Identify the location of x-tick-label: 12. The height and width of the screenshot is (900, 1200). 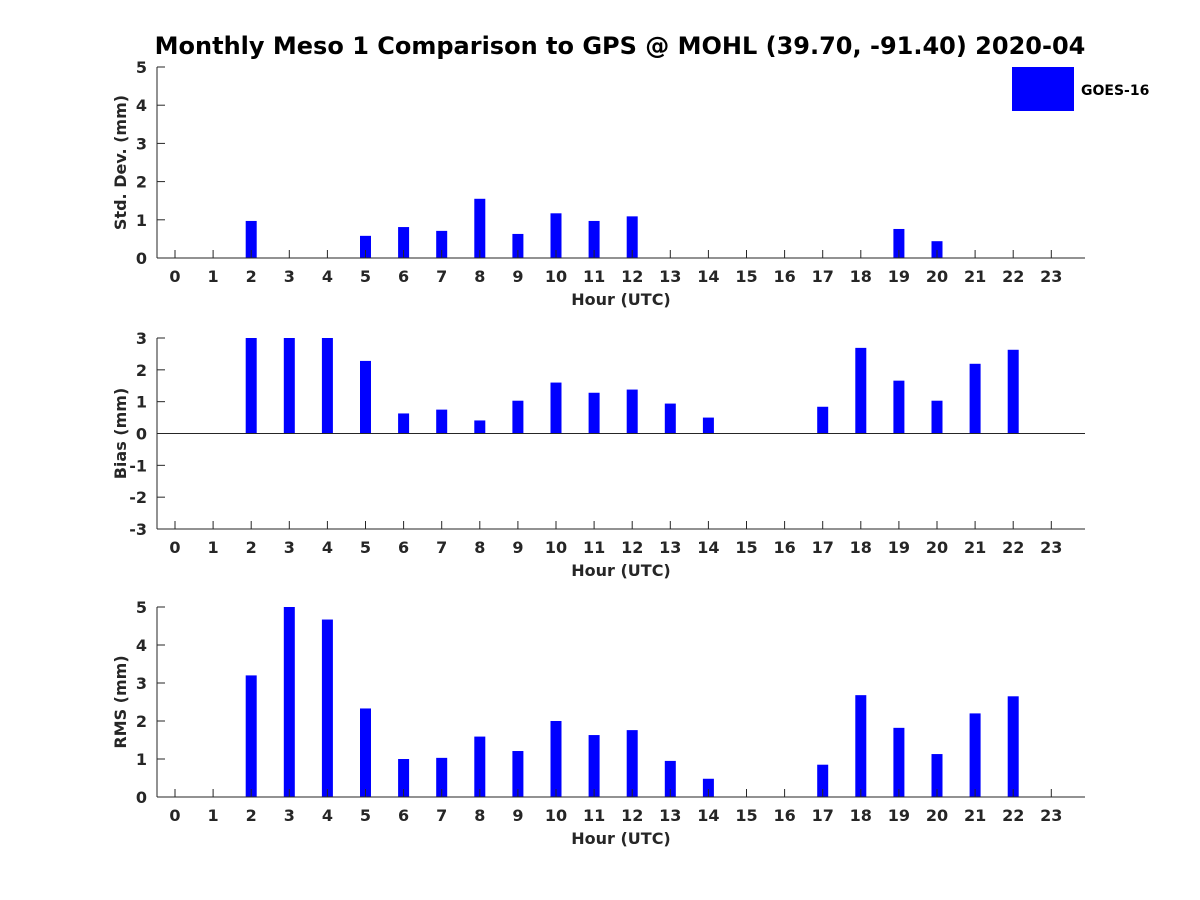
(632, 815).